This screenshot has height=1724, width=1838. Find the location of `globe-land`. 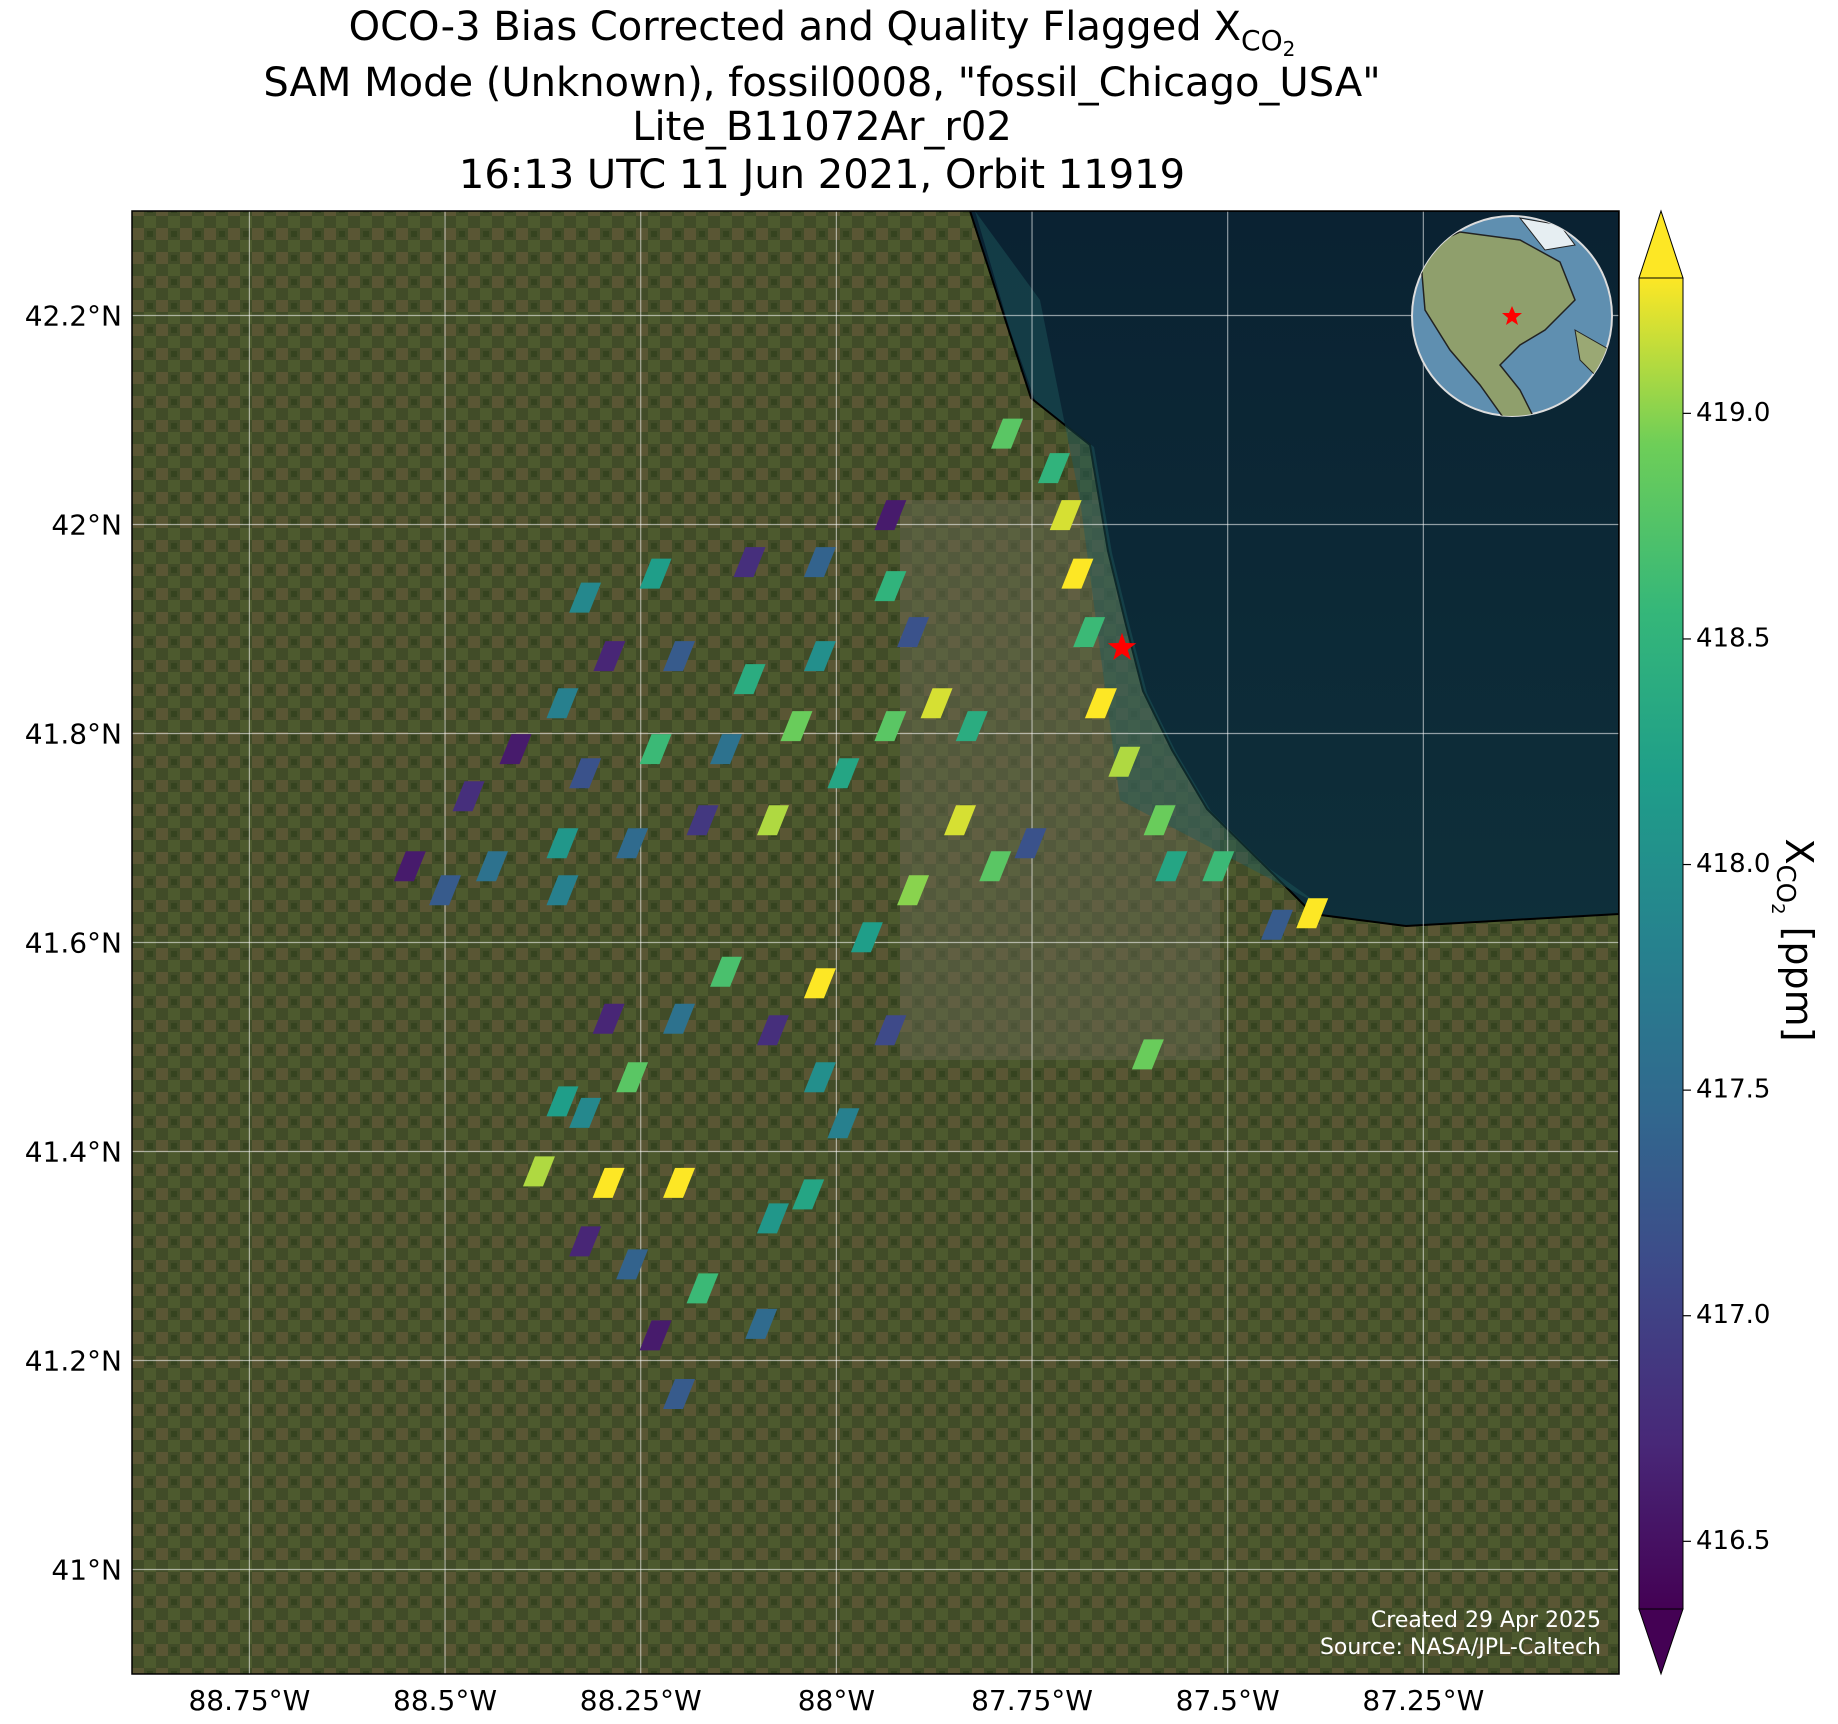

globe-land is located at coordinates (1497, 323).